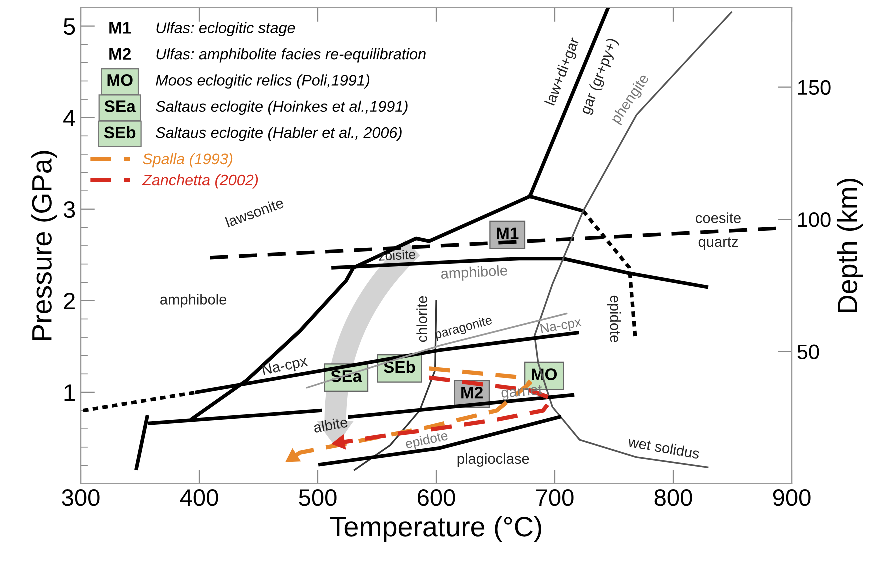 The image size is (872, 570). I want to click on x-tick-label: 400, so click(199, 497).